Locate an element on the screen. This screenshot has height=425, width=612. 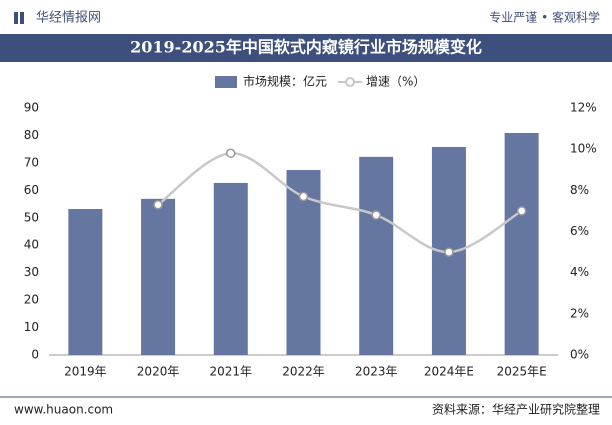
y-tick-label: 0 is located at coordinates (35, 355).